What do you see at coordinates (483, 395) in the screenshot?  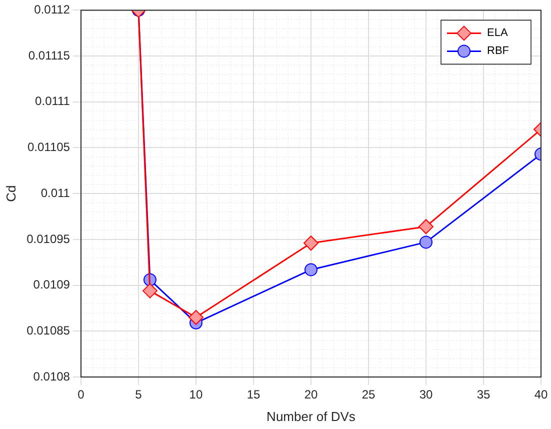 I see `x-tick-label: 35` at bounding box center [483, 395].